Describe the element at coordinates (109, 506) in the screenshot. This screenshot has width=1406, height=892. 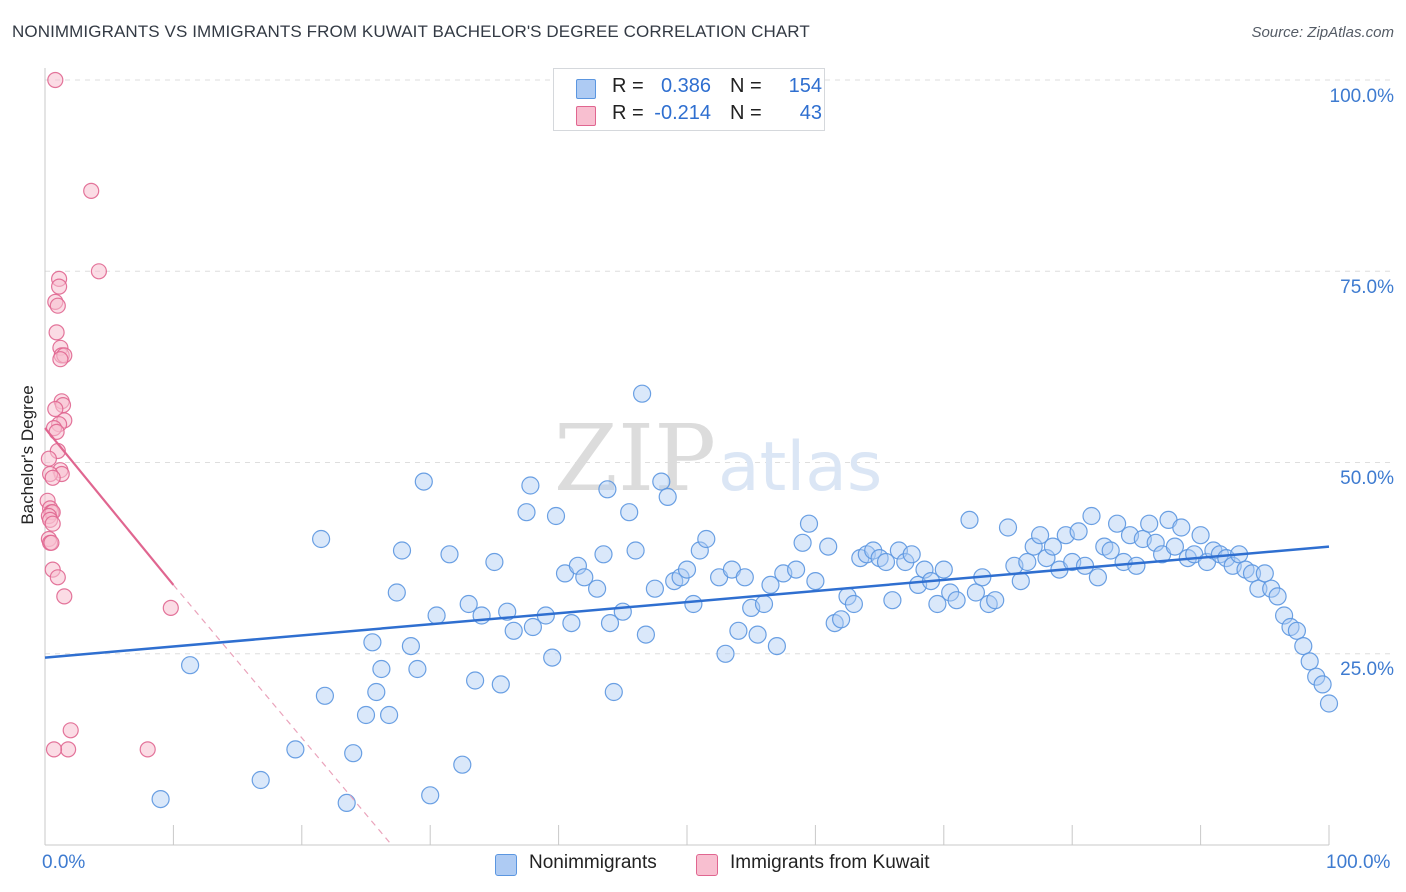
I see `immigrants-kuwait-trend-line` at that location.